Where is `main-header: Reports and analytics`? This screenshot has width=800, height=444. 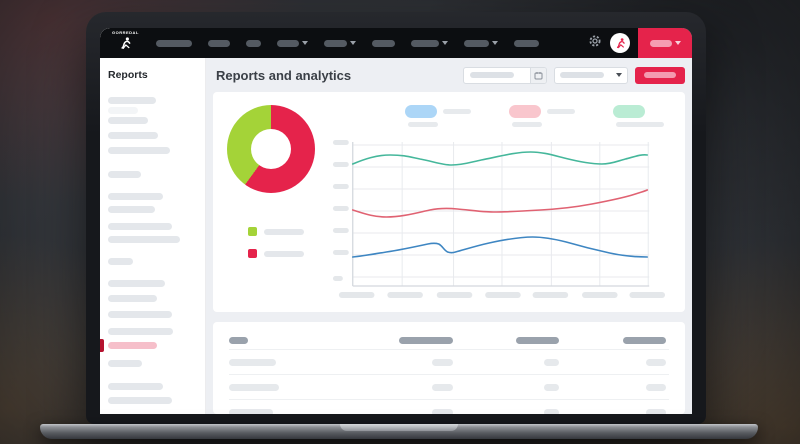 main-header: Reports and analytics is located at coordinates (449, 75).